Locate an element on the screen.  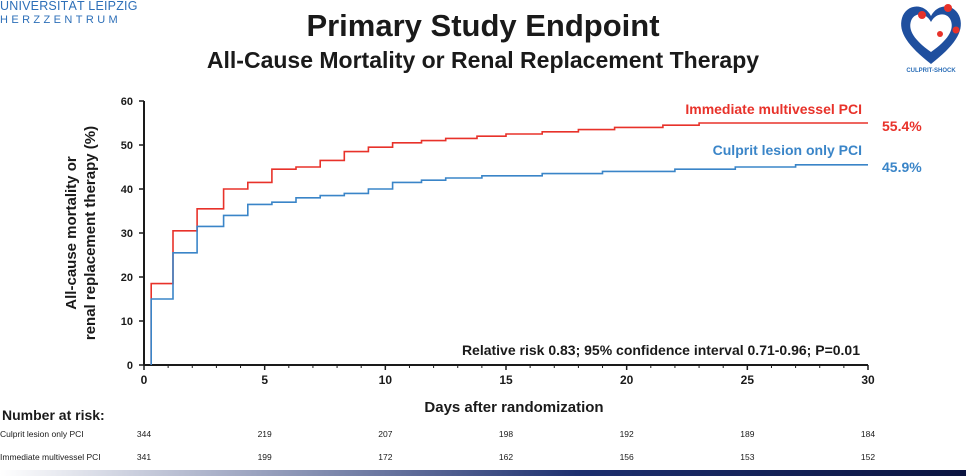
y-tick-label: 10 is located at coordinates (127, 322).